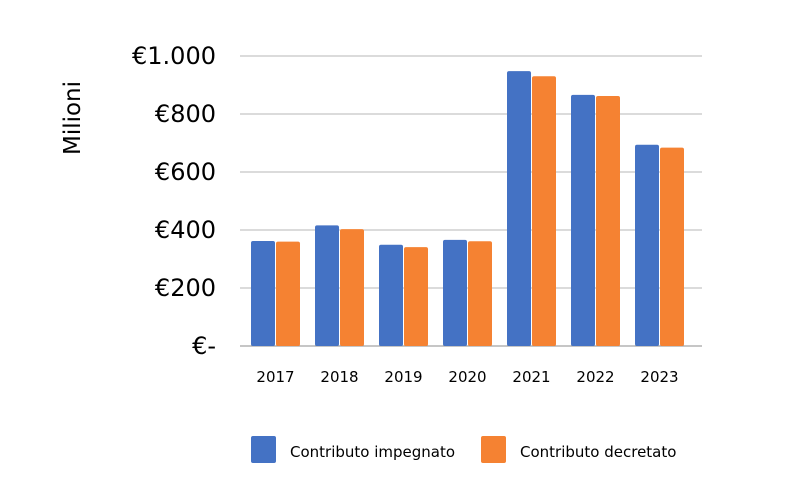 The height and width of the screenshot is (500, 801). Describe the element at coordinates (263, 293) in the screenshot. I see `bar-2017-impegnato` at that location.